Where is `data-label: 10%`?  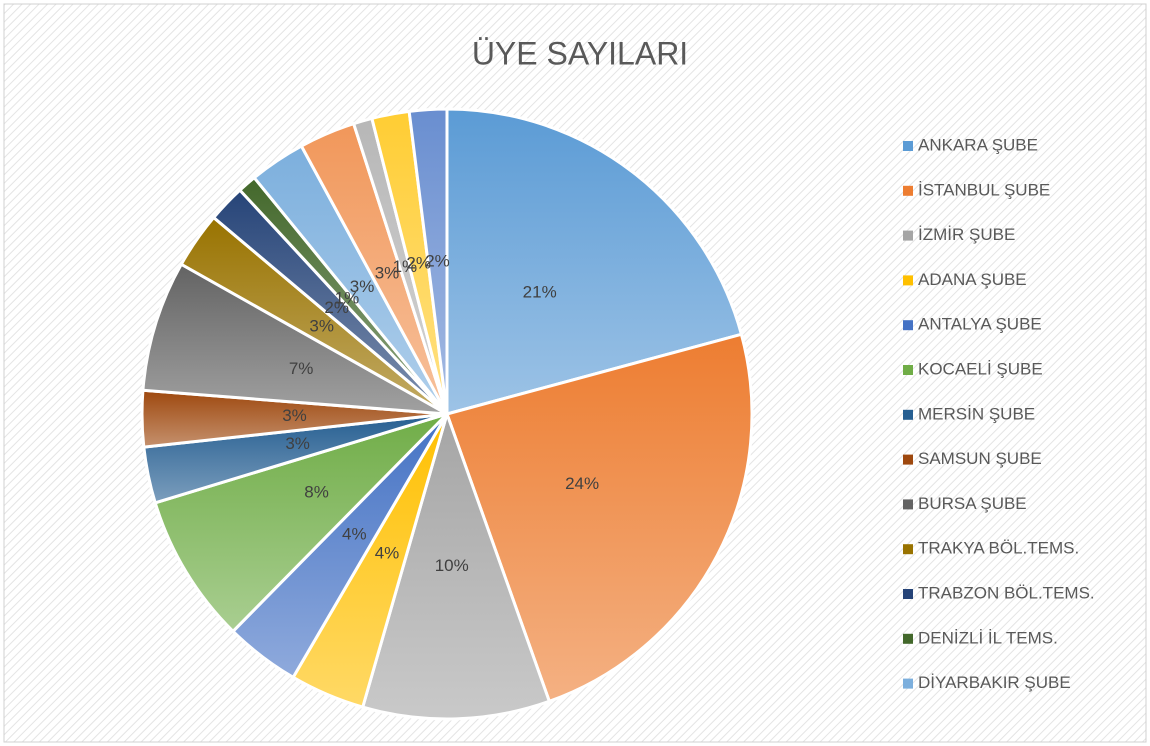
data-label: 10% is located at coordinates (452, 565).